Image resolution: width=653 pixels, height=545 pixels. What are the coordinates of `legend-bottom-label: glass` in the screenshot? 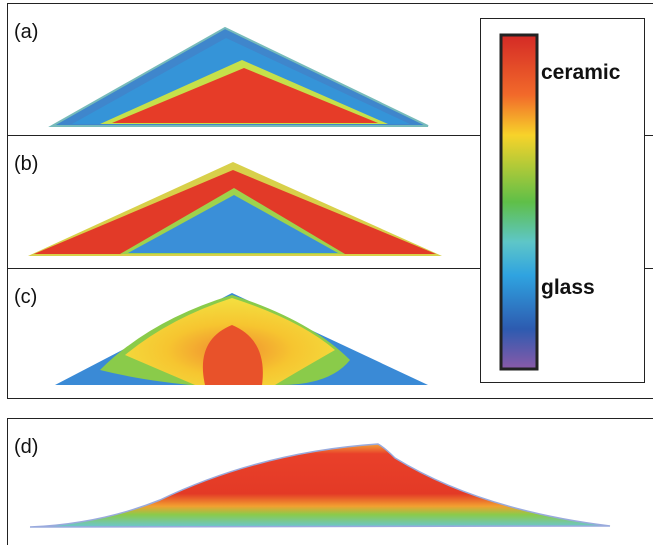 It's located at (568, 287).